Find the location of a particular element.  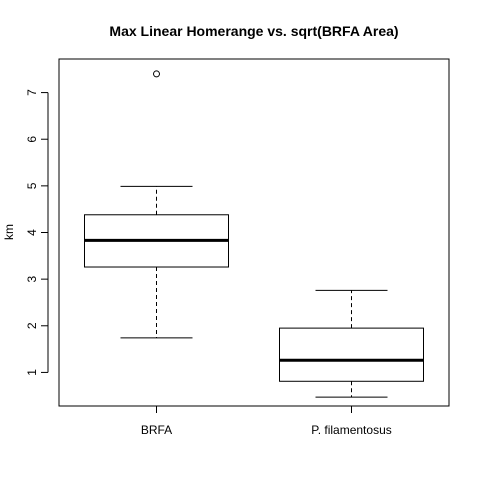

y-axis-label: km is located at coordinates (9, 232).